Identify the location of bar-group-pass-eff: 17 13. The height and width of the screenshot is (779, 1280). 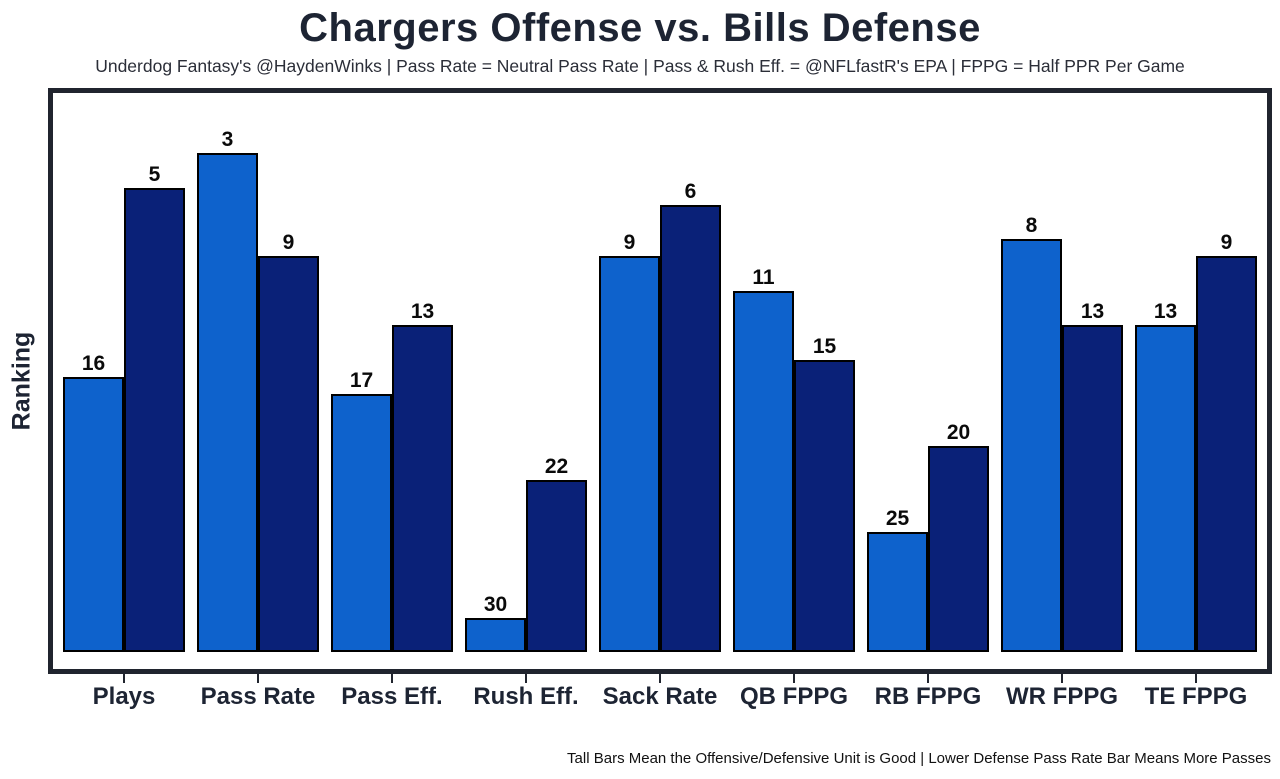
(392, 476).